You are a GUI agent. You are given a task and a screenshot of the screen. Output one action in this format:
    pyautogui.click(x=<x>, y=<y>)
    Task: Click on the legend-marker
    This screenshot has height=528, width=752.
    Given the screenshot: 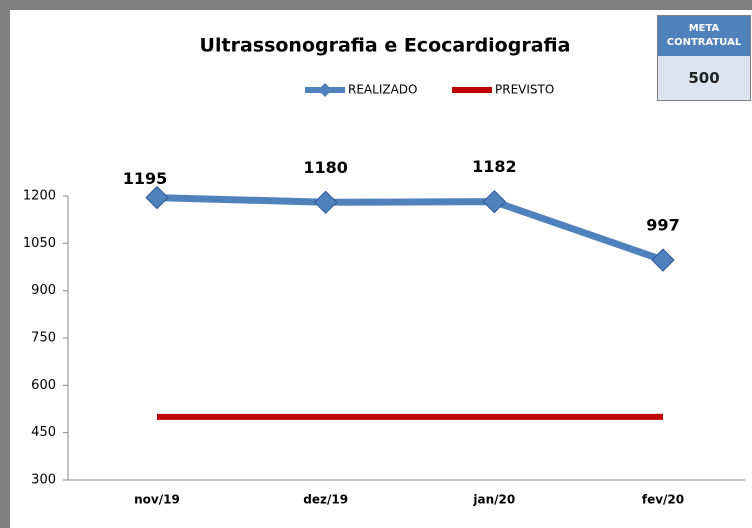 What is the action you would take?
    pyautogui.click(x=325, y=90)
    